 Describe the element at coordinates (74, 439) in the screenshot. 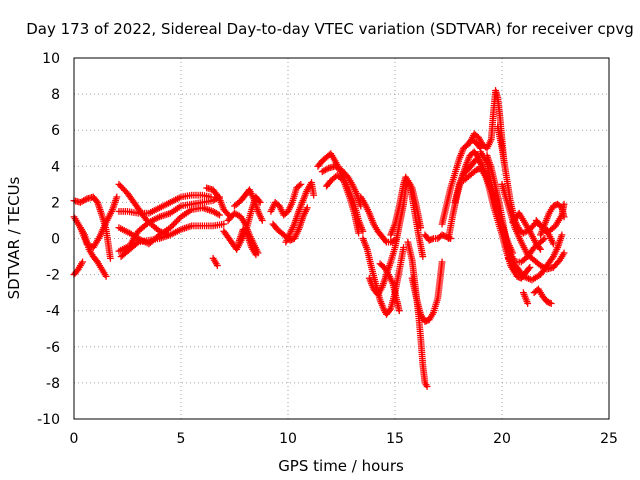

I see `x-tick-label: 0` at that location.